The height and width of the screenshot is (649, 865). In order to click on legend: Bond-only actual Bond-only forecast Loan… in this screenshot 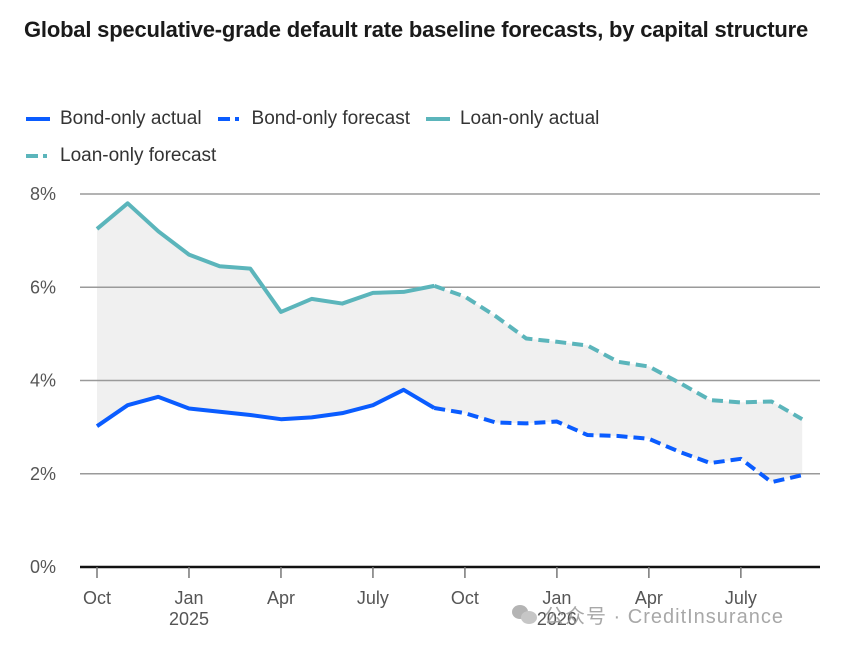, I will do `click(384, 137)`.